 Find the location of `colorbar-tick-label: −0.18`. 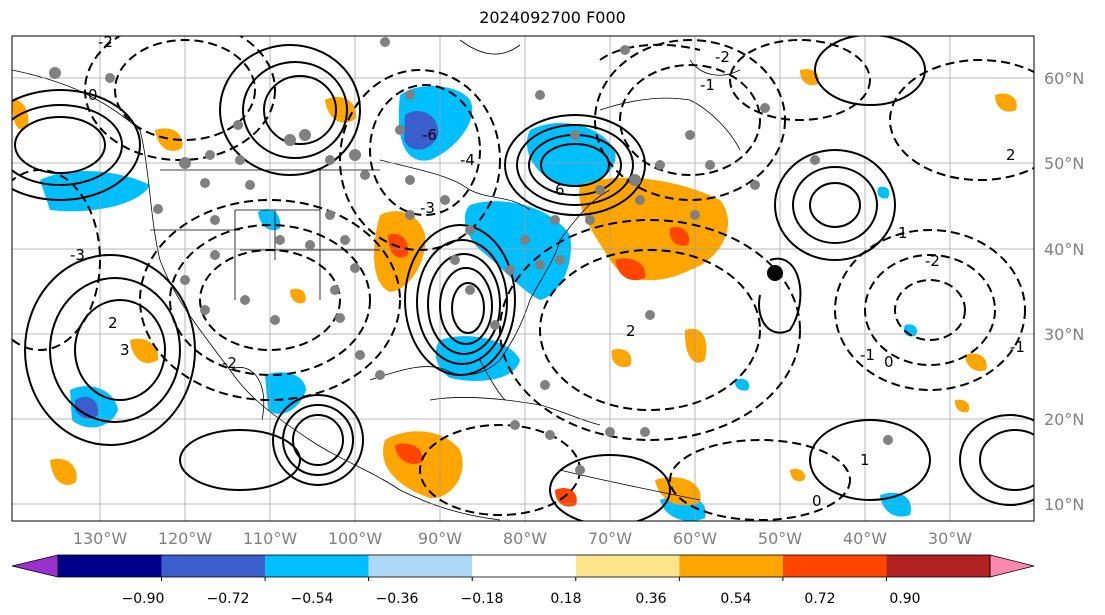

colorbar-tick-label: −0.18 is located at coordinates (482, 599).